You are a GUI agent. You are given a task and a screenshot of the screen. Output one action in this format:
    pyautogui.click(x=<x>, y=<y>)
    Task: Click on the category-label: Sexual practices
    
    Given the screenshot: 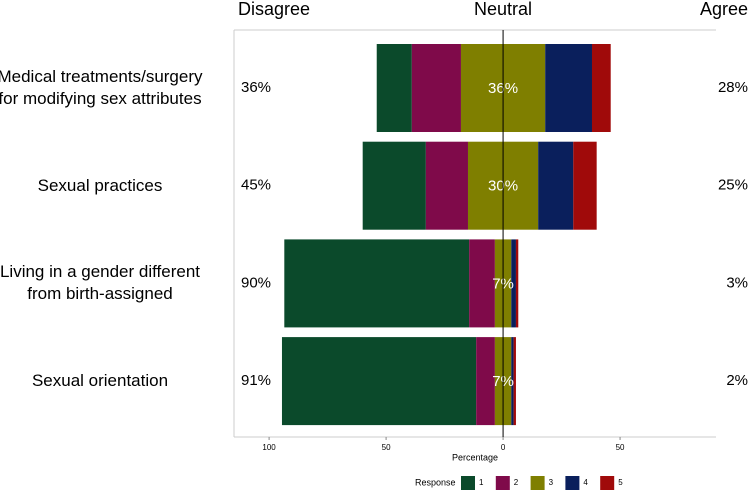 What is the action you would take?
    pyautogui.click(x=100, y=185)
    